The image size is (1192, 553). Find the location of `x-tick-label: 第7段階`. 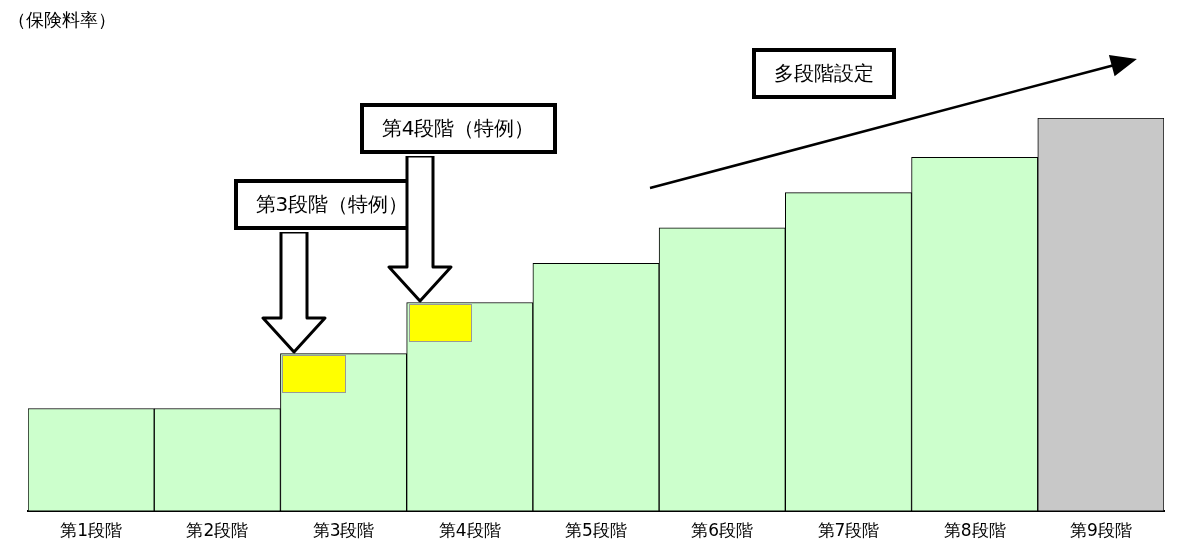

x-tick-label: 第7段階 is located at coordinates (848, 530).